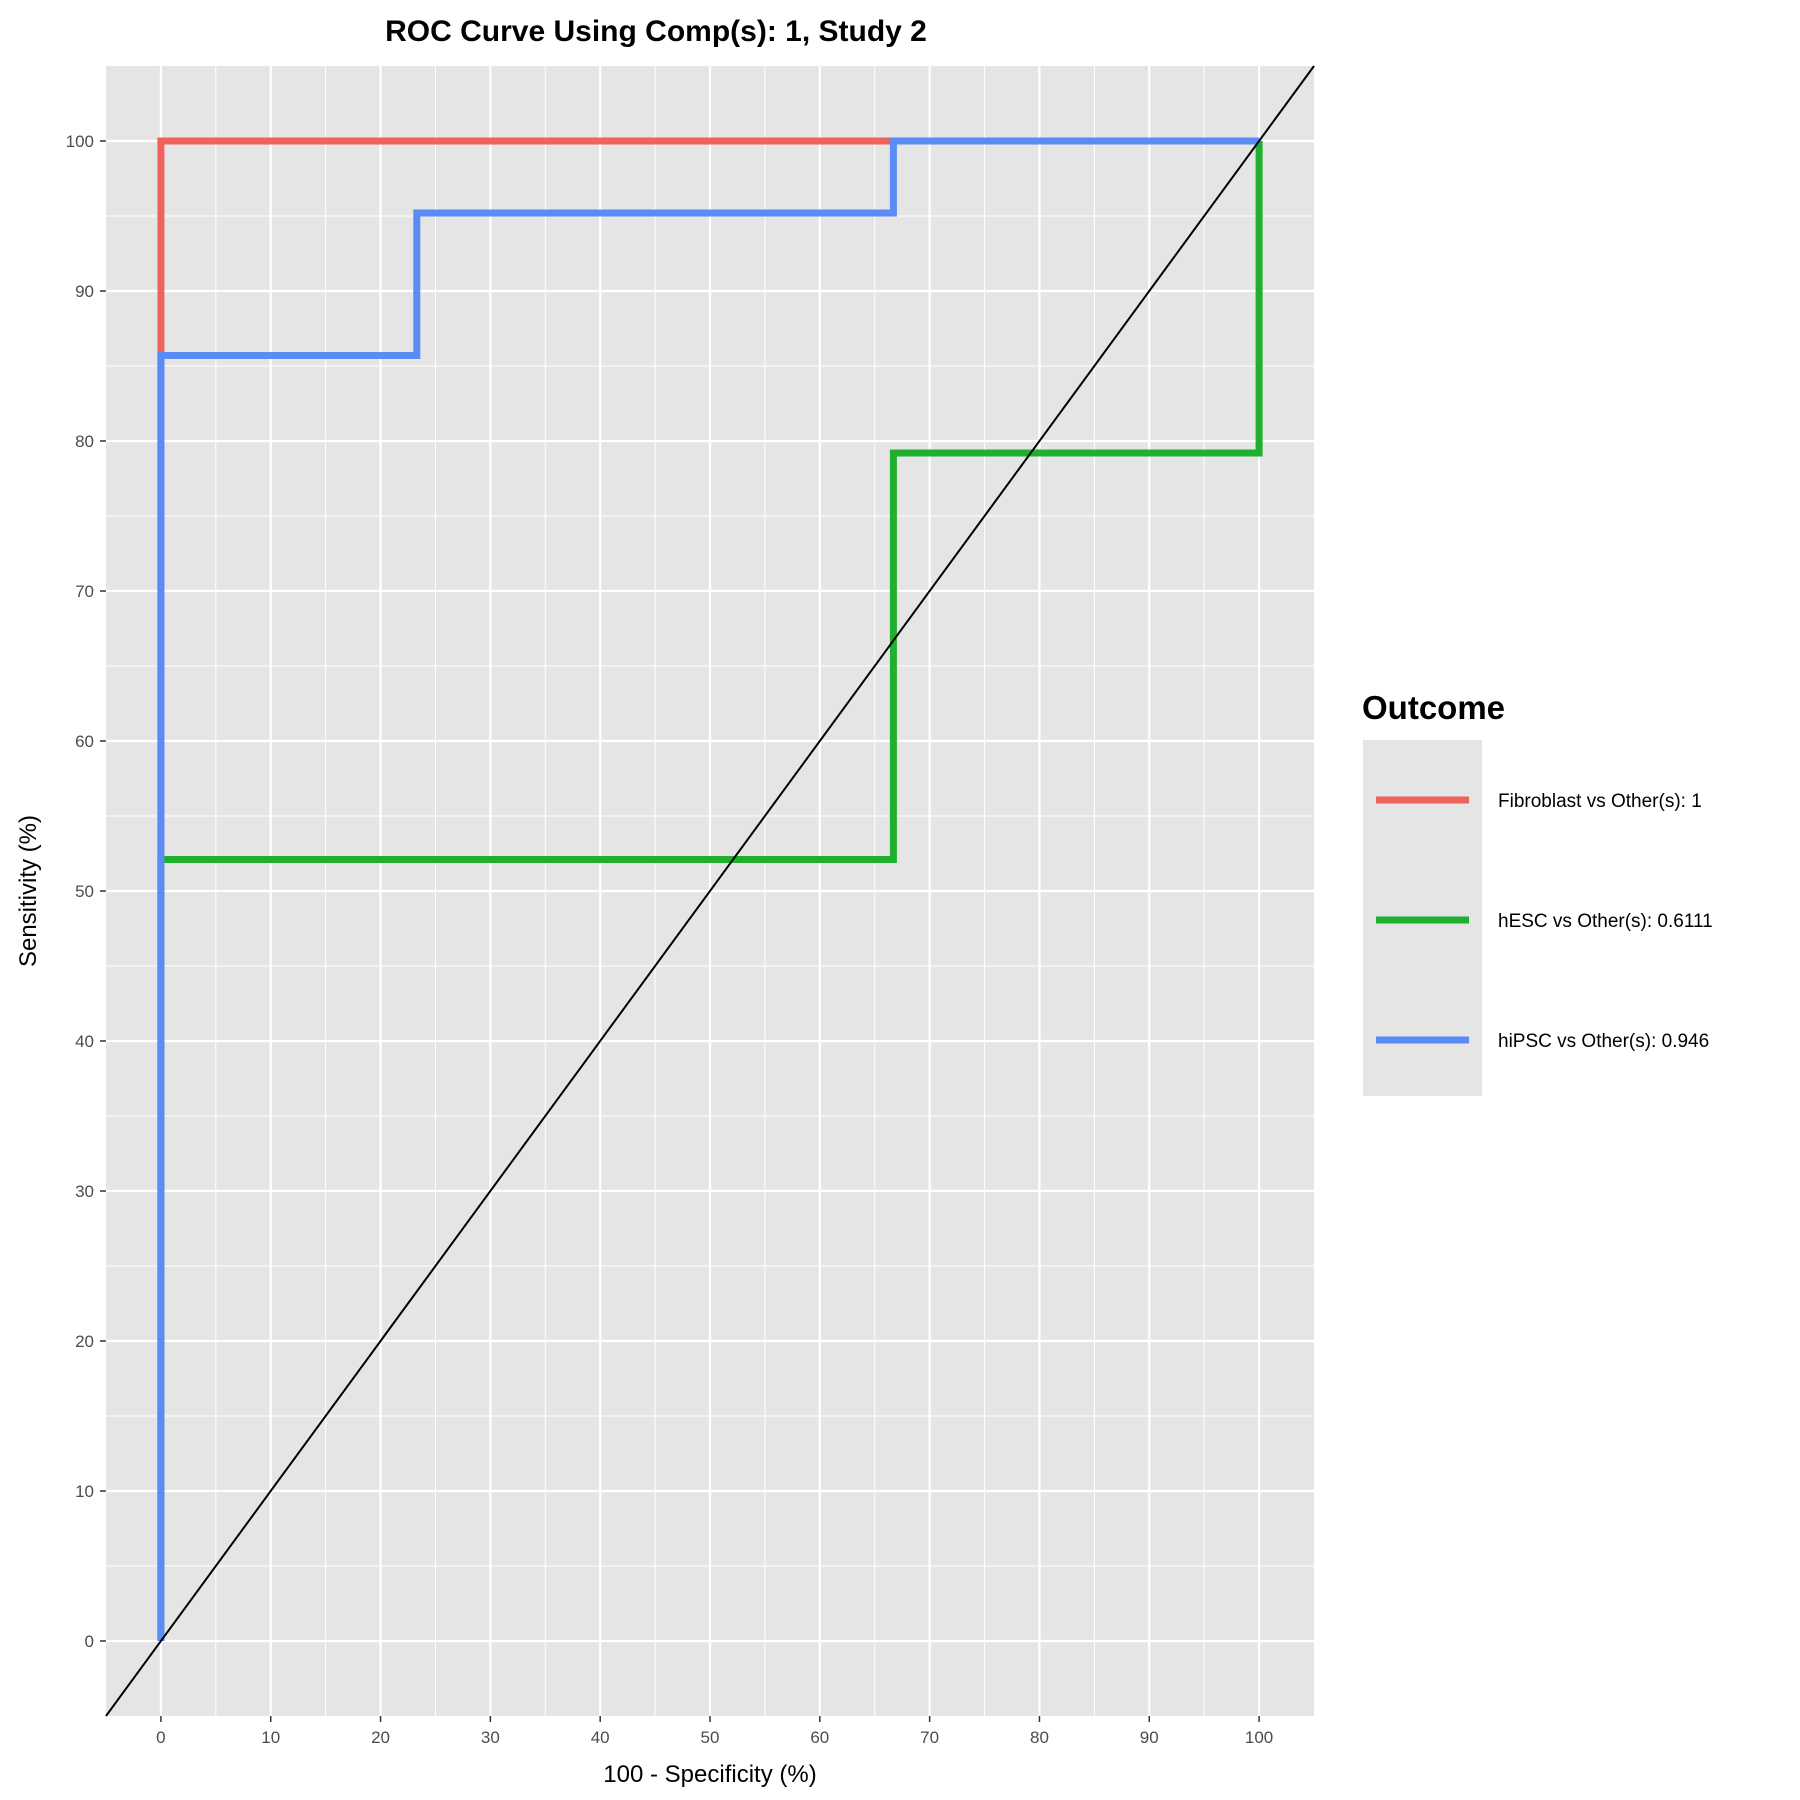 This screenshot has width=1800, height=1800. Describe the element at coordinates (1600, 801) in the screenshot. I see `legend-label-0: Fibroblast vs Other(s): 1` at that location.